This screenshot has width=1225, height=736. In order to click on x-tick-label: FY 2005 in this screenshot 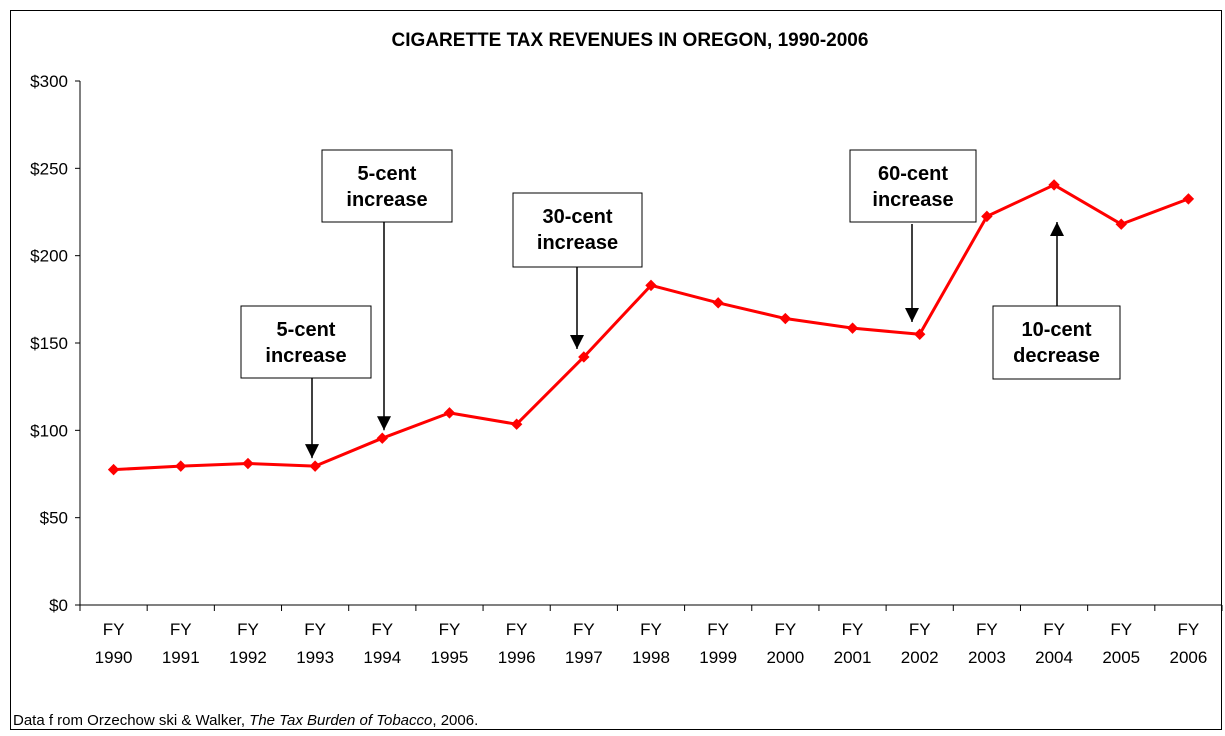, I will do `click(1121, 643)`.